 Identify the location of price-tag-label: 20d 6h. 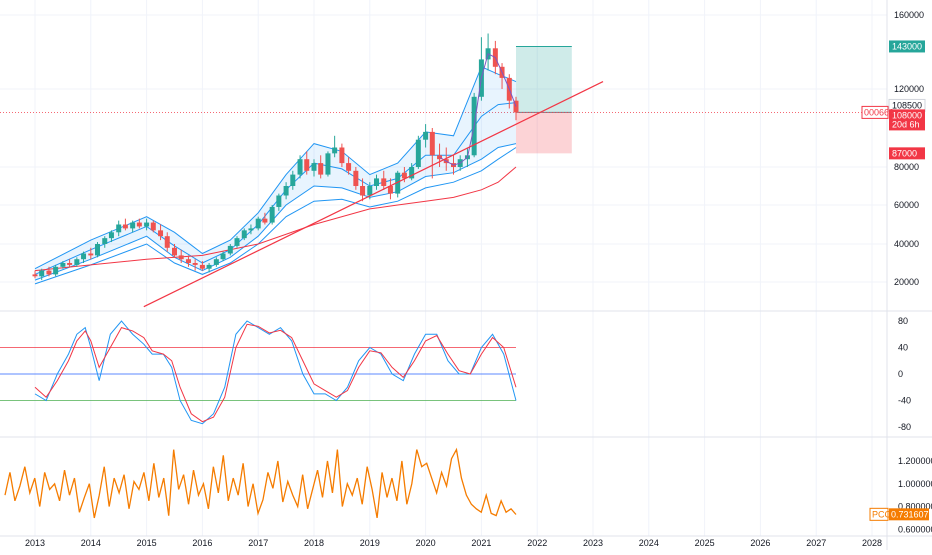
(906, 124).